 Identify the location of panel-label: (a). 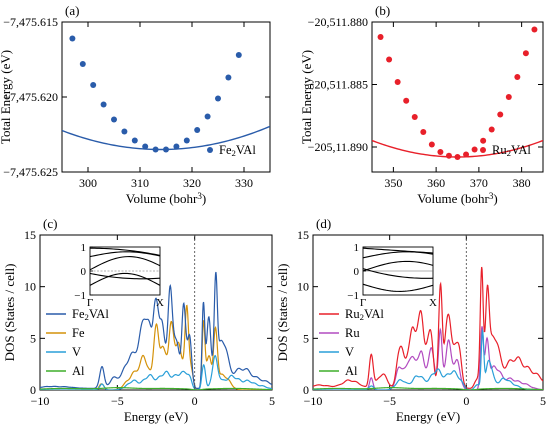
(72, 10).